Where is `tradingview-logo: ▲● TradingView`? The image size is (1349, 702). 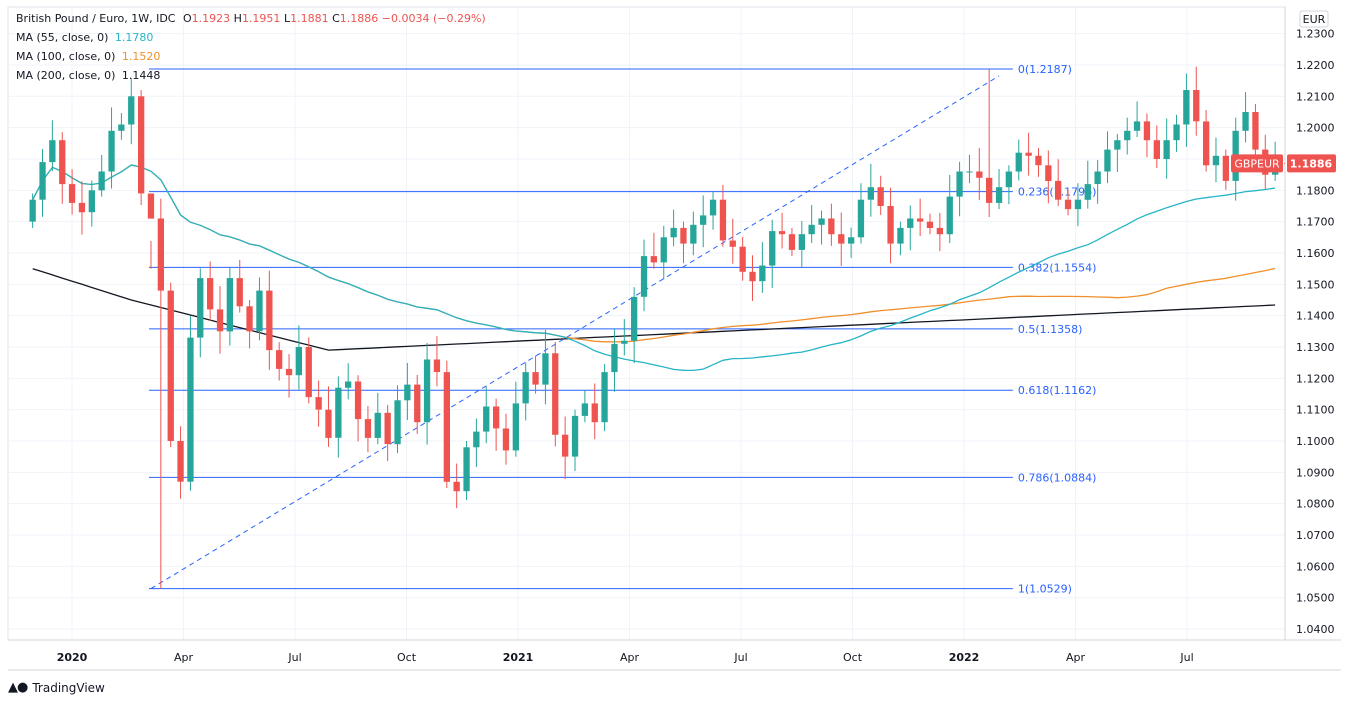
tradingview-logo: ▲● TradingView is located at coordinates (56, 687).